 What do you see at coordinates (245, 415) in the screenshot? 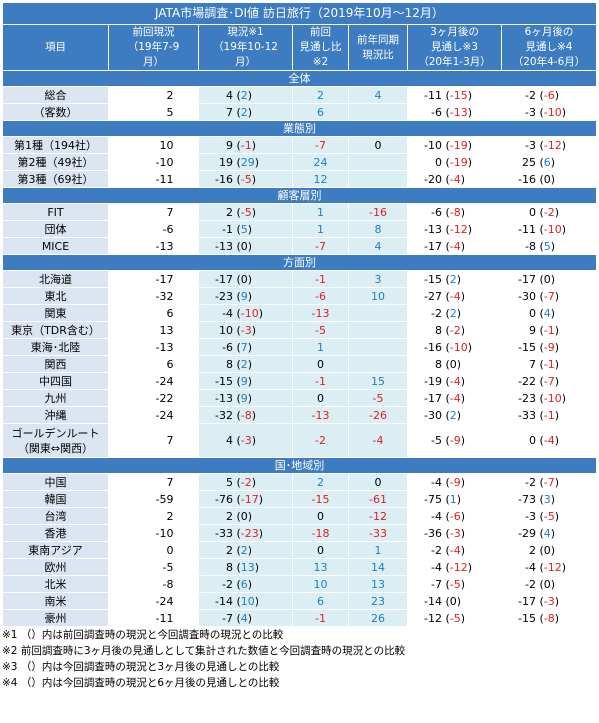
I see `current-status: -32 (-8)` at bounding box center [245, 415].